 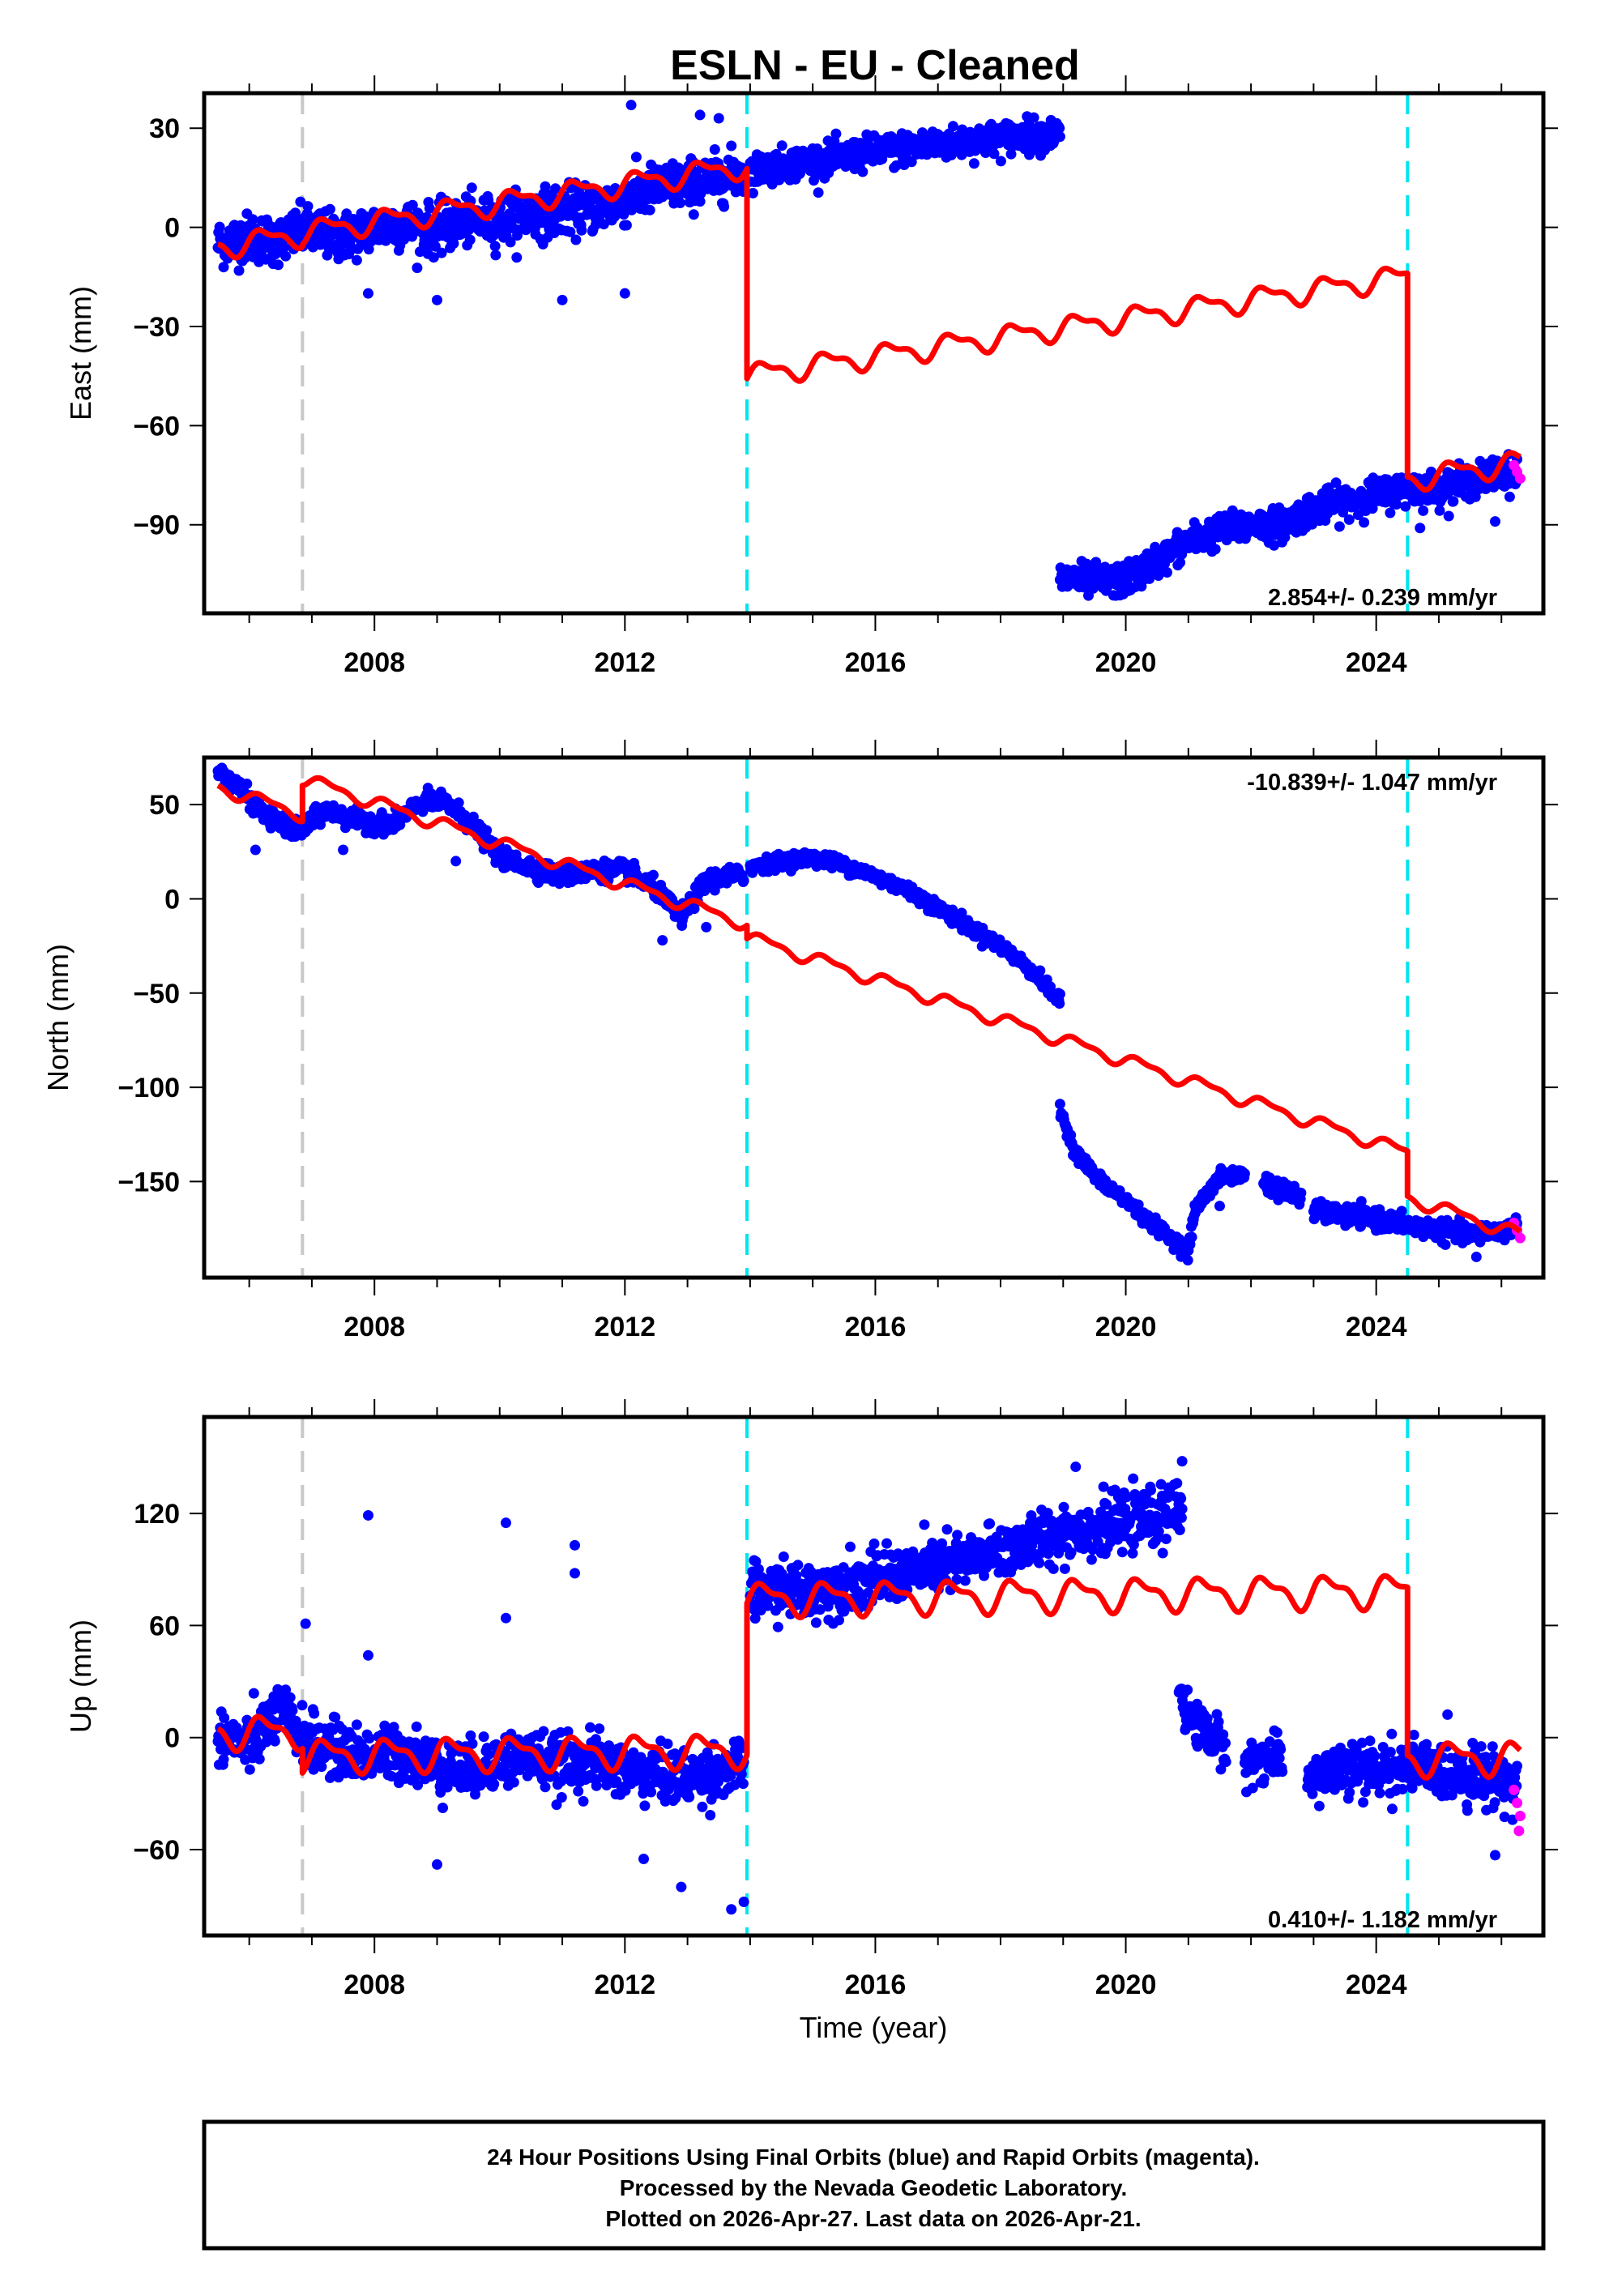 What do you see at coordinates (172, 900) in the screenshot?
I see `y-tick-label: 0` at bounding box center [172, 900].